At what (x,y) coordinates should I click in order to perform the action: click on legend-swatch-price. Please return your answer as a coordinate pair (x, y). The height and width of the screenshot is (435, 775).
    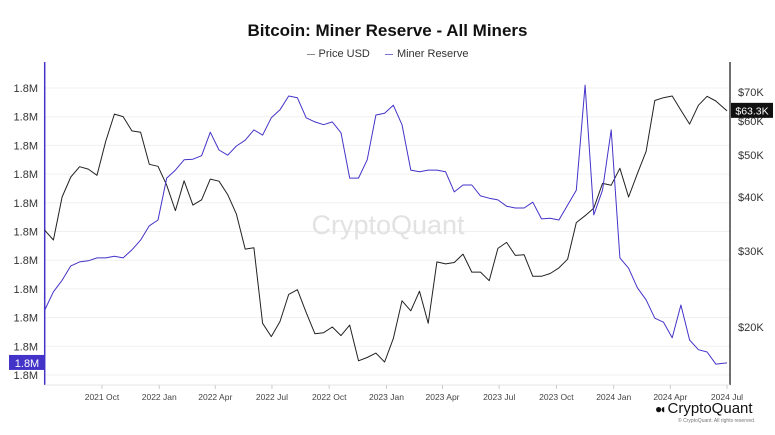
    Looking at the image, I should click on (310, 54).